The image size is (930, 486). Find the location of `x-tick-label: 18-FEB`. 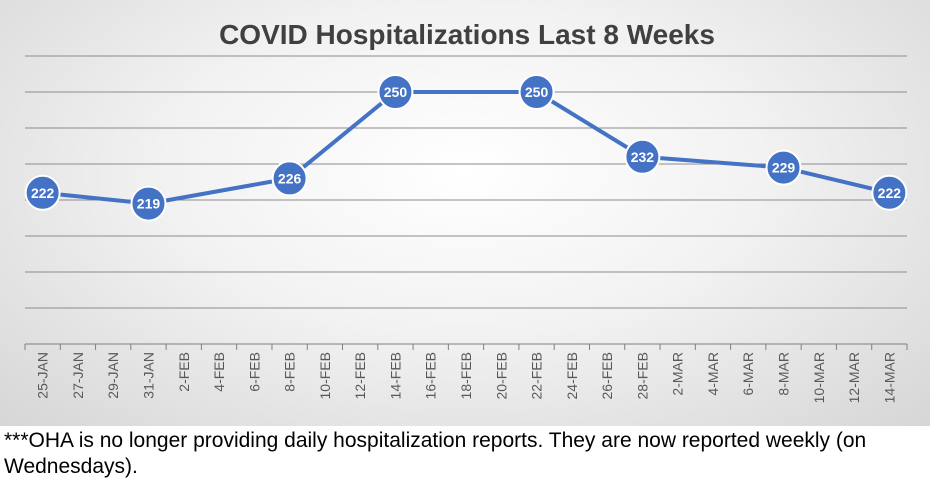

x-tick-label: 18-FEB is located at coordinates (466, 375).